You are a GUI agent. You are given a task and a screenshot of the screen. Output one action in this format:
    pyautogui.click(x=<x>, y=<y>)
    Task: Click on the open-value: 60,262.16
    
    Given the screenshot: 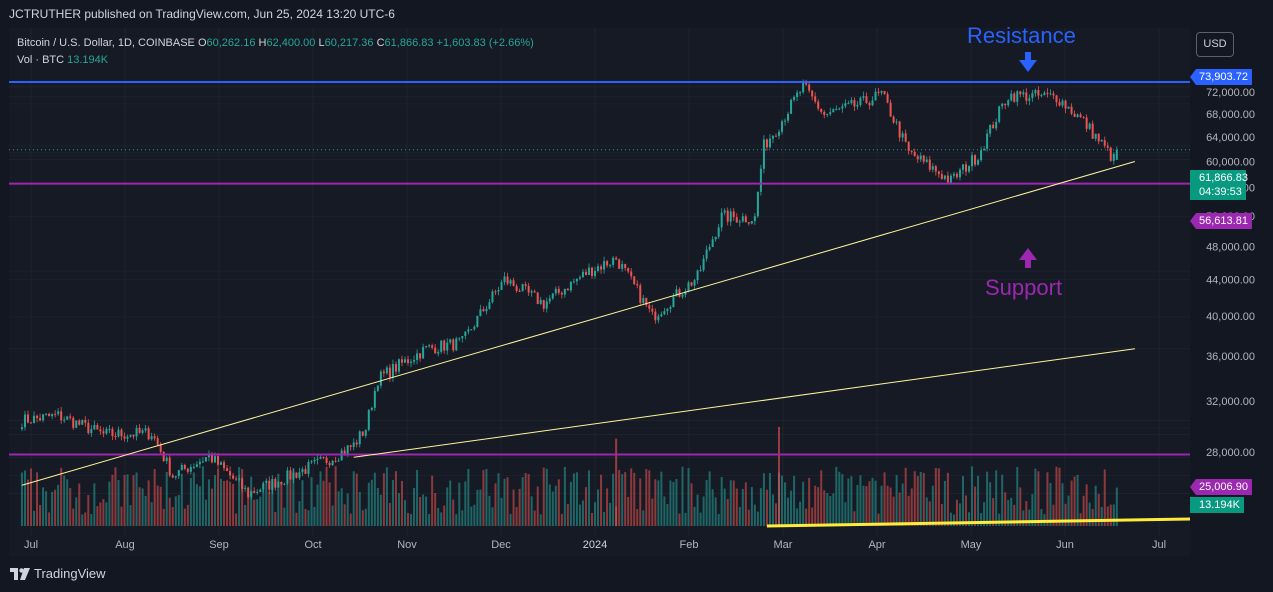 What is the action you would take?
    pyautogui.click(x=231, y=43)
    